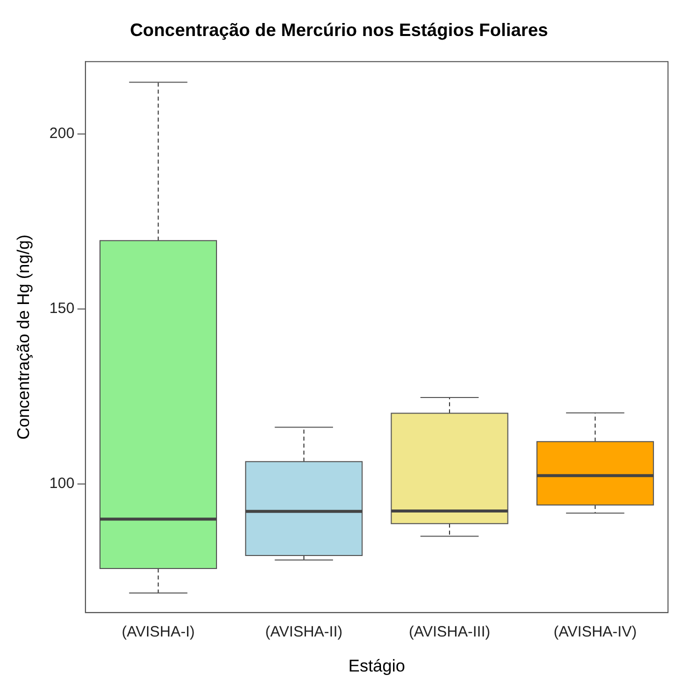  Describe the element at coordinates (377, 666) in the screenshot. I see `x-axis-title: Estágio` at that location.